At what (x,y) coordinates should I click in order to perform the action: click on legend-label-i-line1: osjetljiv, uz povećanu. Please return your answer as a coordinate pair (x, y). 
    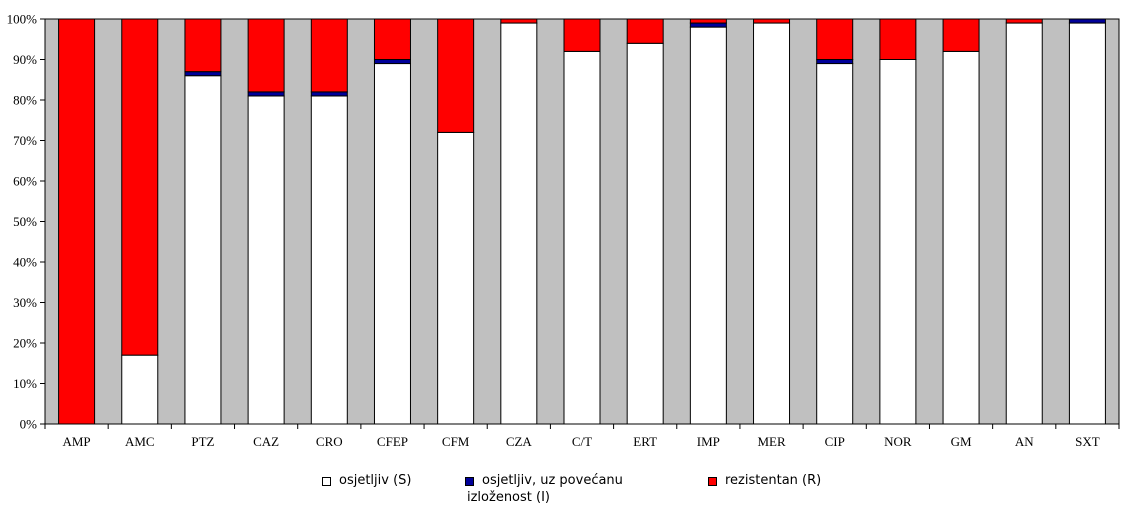
    Looking at the image, I should click on (552, 480).